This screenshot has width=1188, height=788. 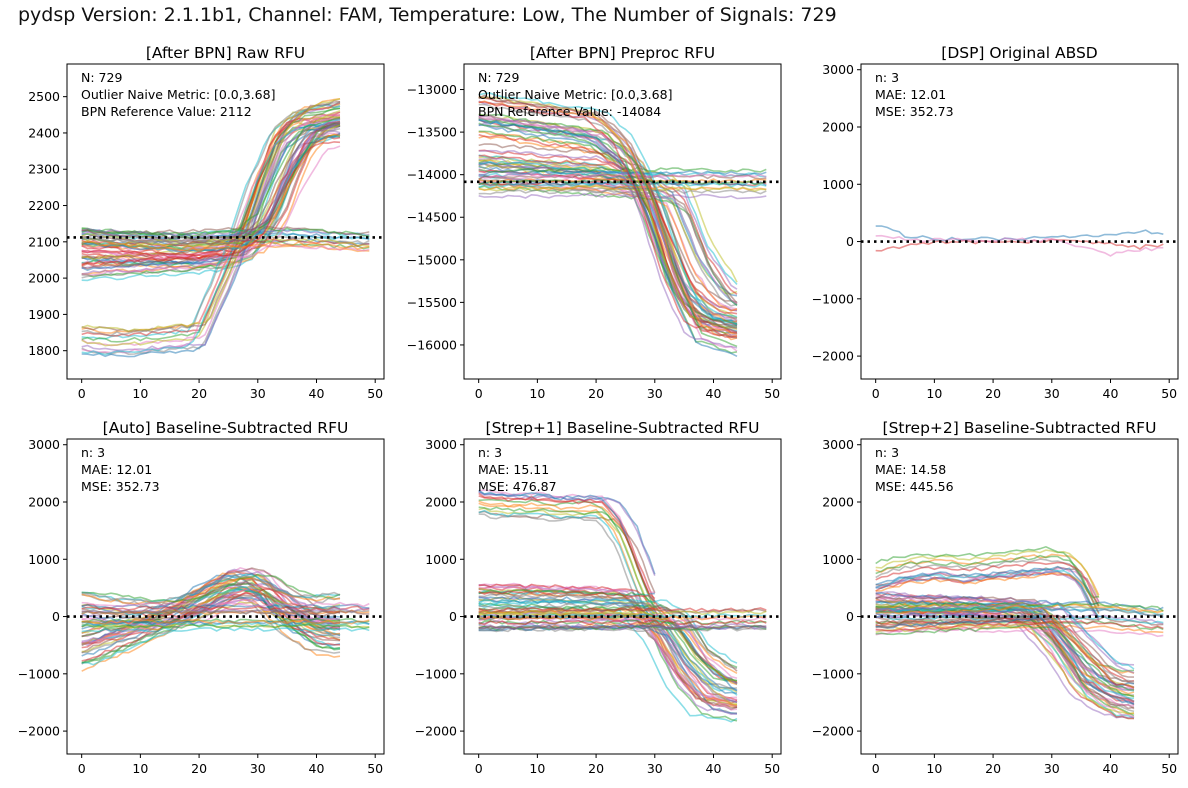 I want to click on y-tick-label: −13000, so click(x=432, y=89).